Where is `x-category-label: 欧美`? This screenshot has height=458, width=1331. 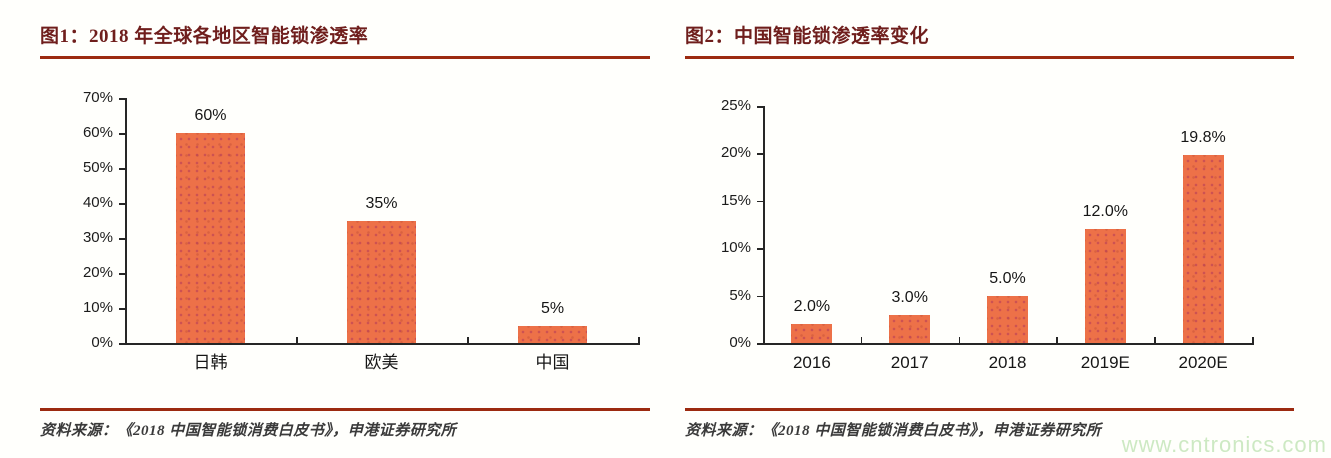
x-category-label: 欧美 is located at coordinates (381, 362).